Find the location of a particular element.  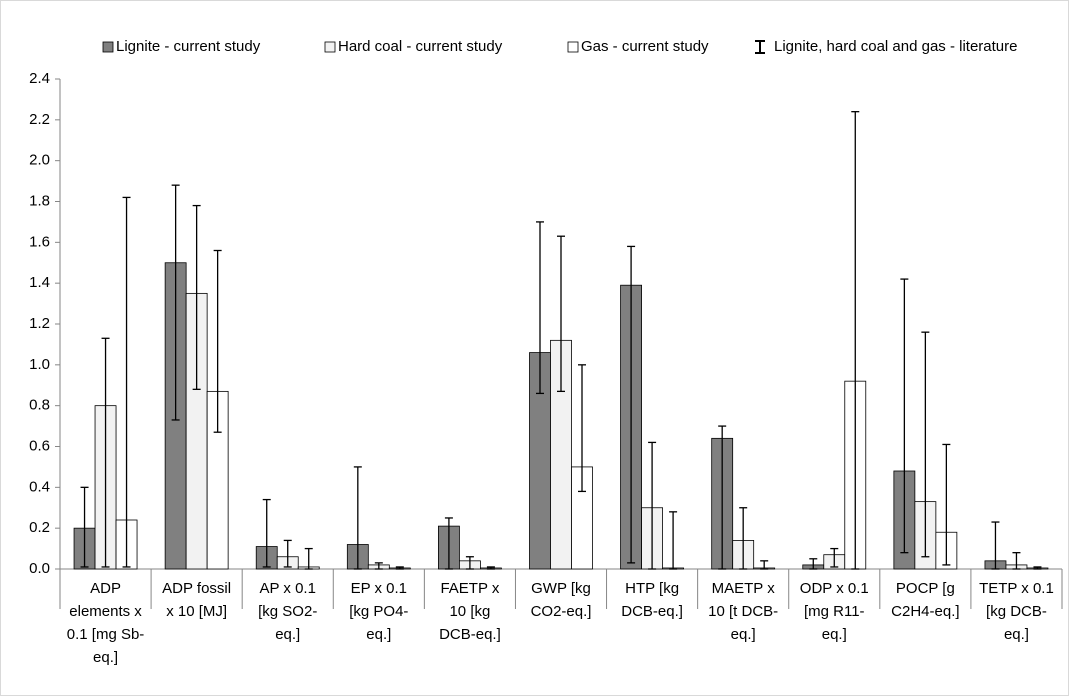

x-tick-label-line: POCP [g is located at coordinates (925, 588).